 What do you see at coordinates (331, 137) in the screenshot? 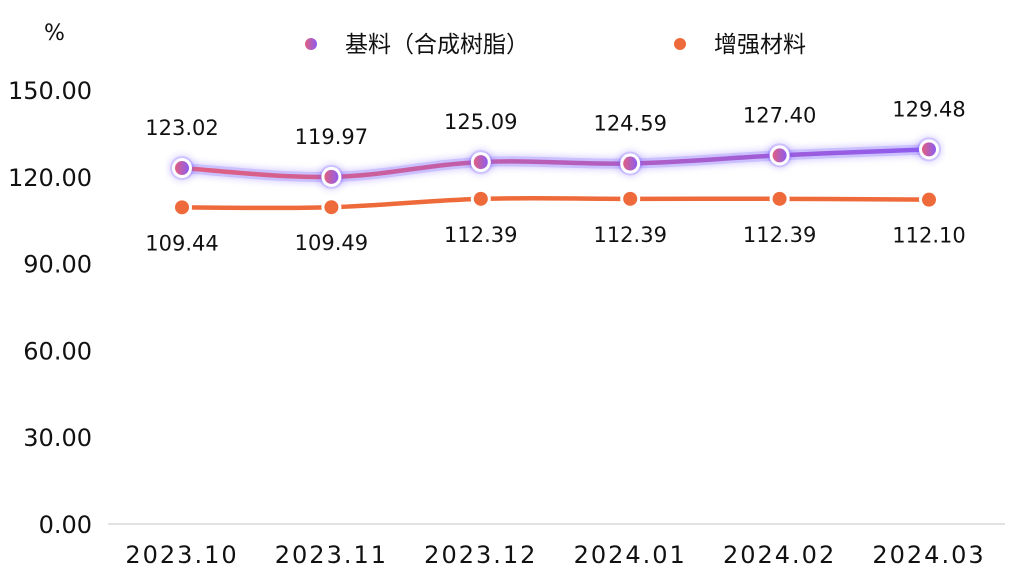
I see `data-label: 119.97` at bounding box center [331, 137].